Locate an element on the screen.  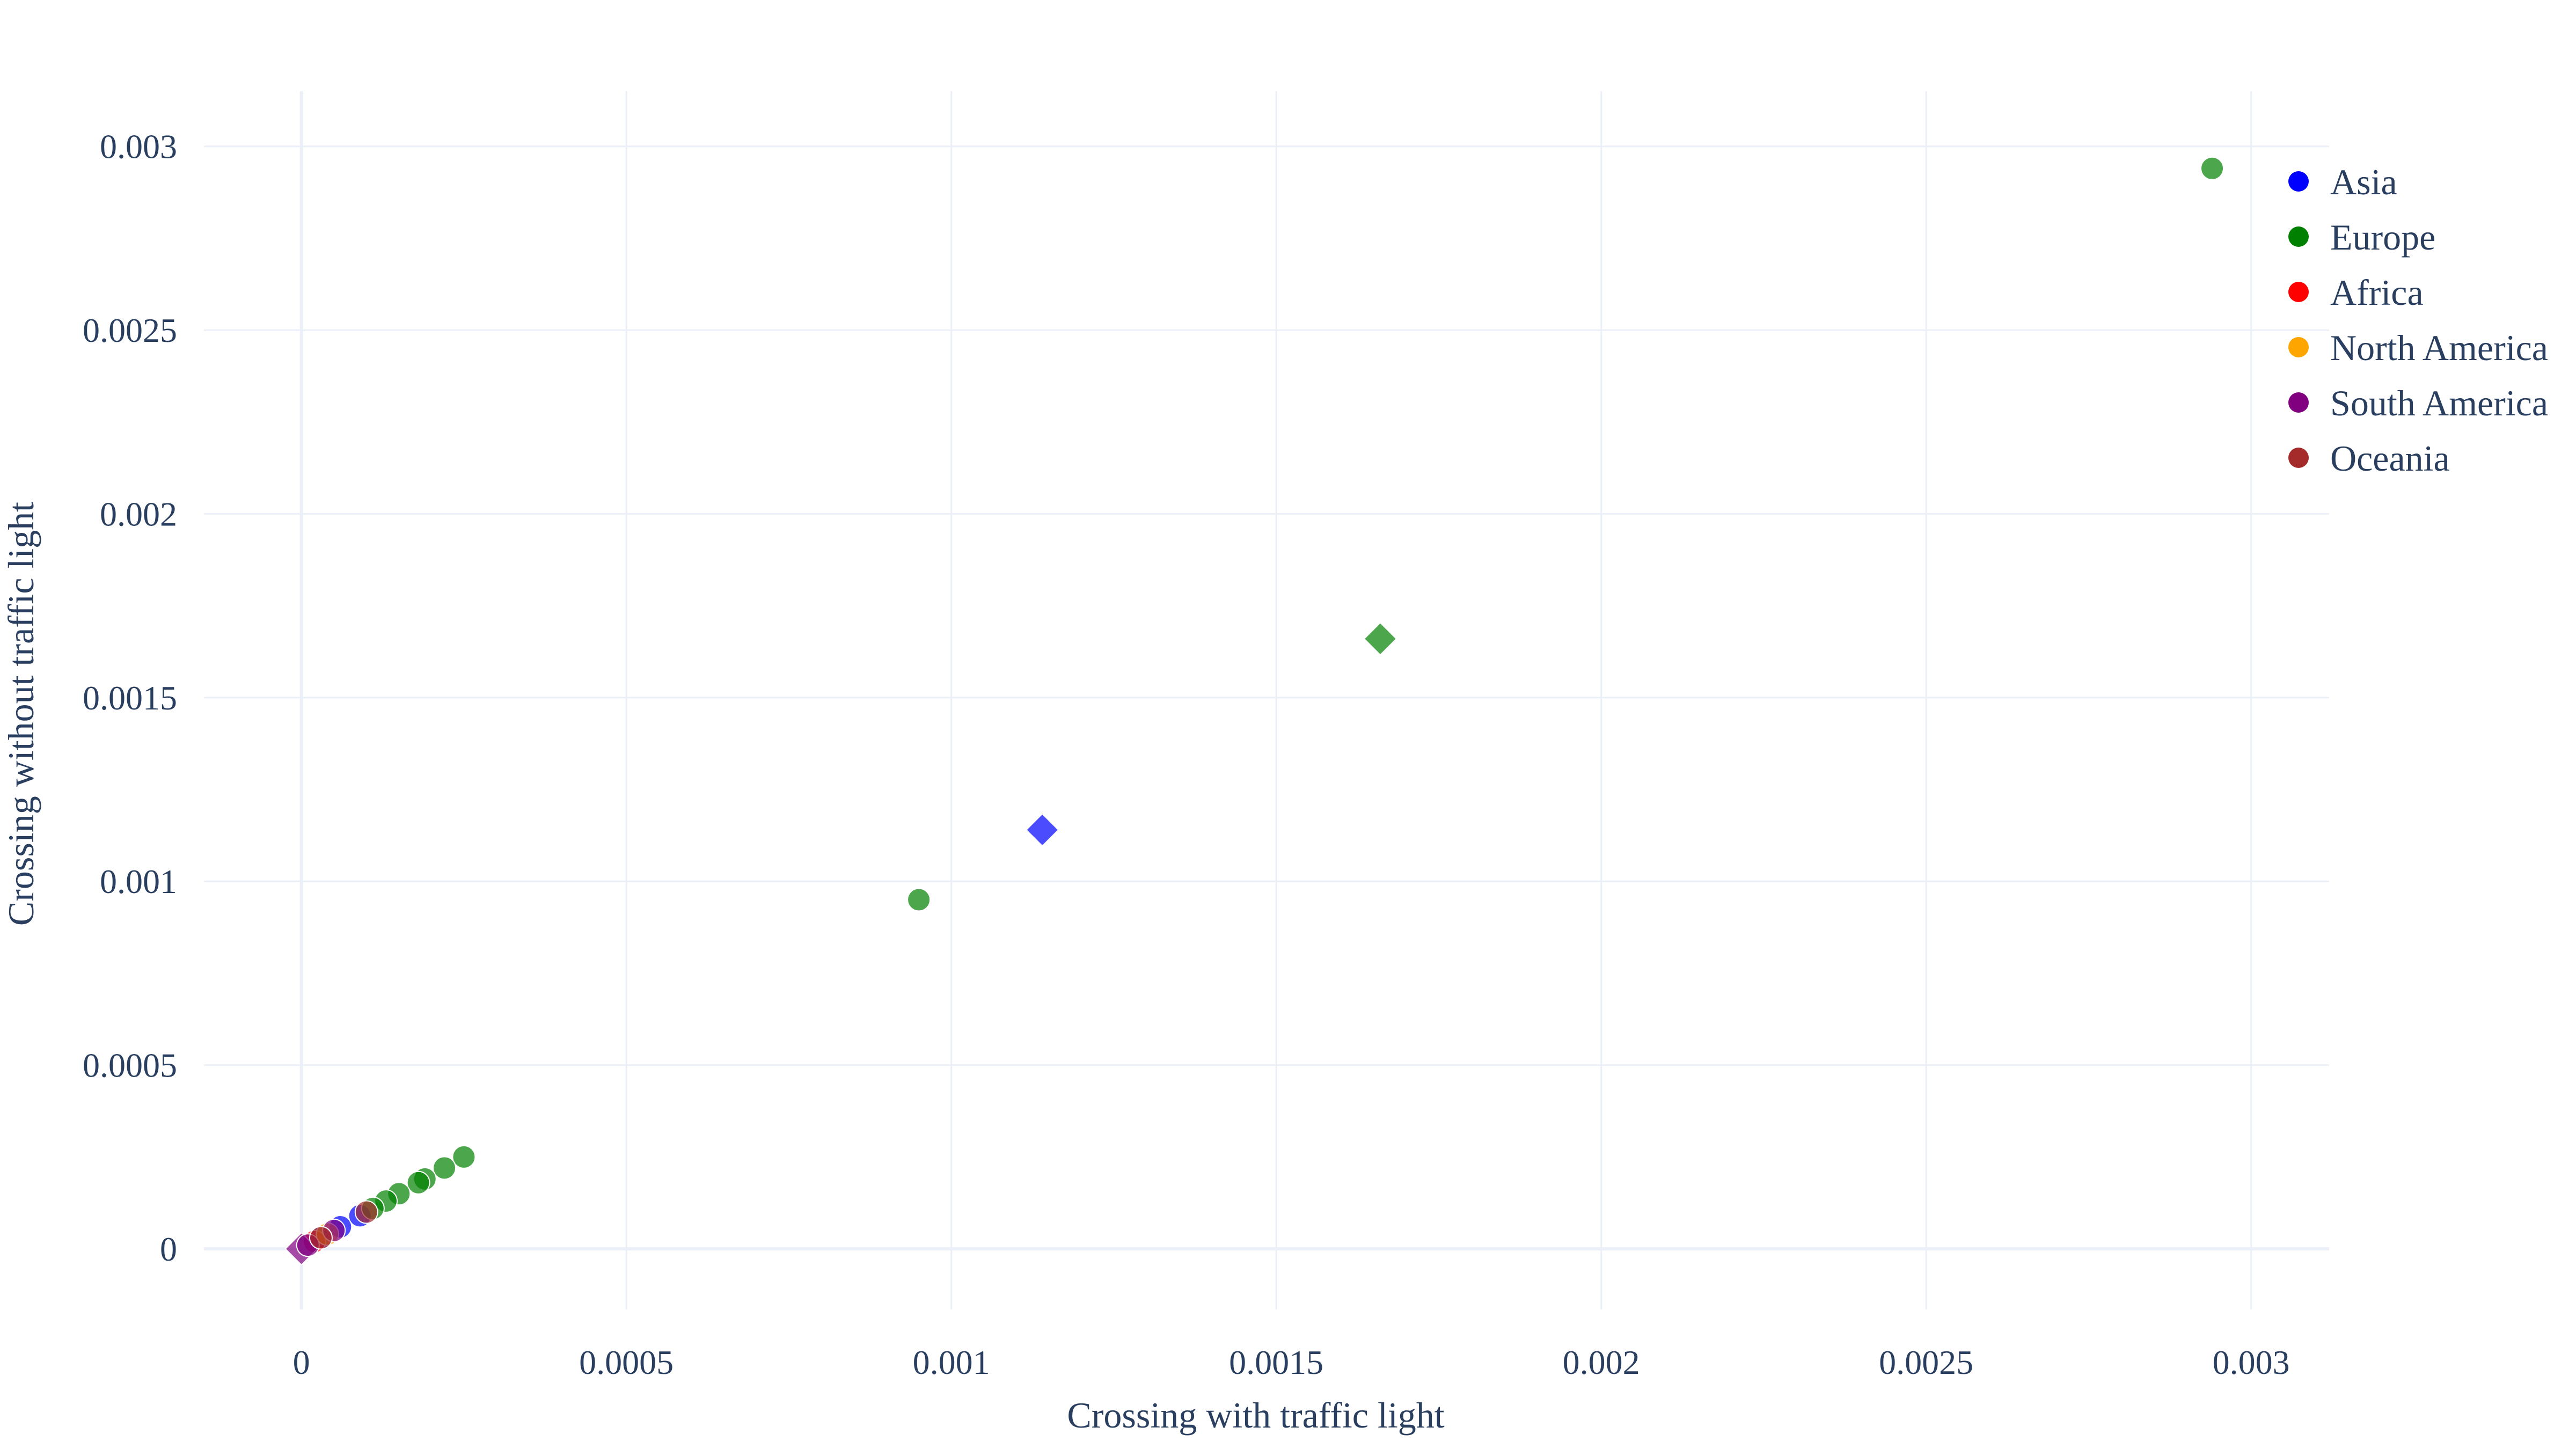
legend-item-asia: Asia is located at coordinates (2342, 182).